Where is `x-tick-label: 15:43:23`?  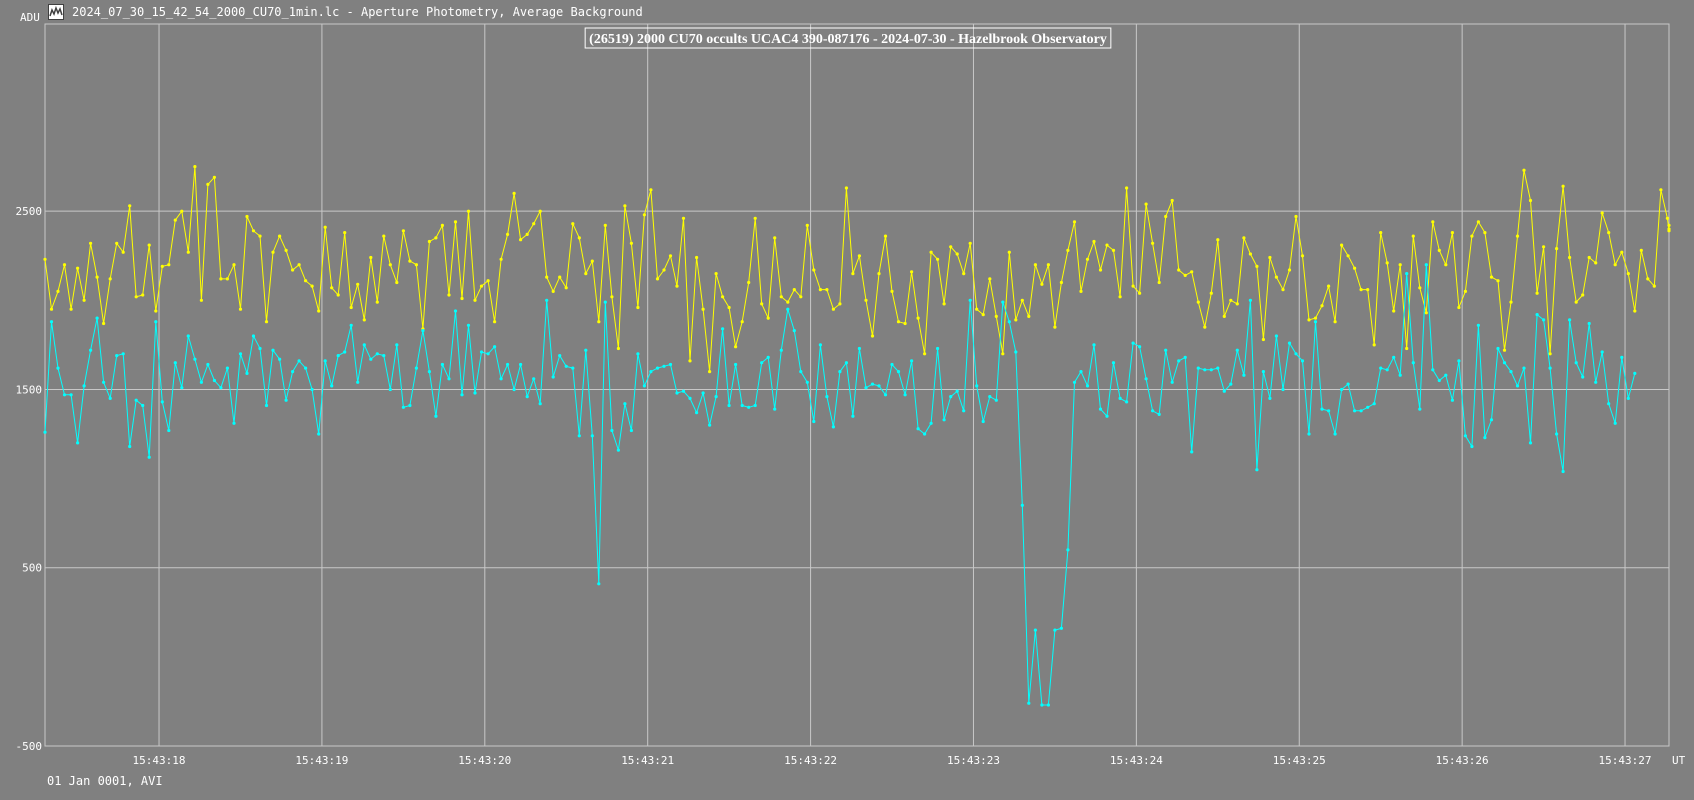 x-tick-label: 15:43:23 is located at coordinates (973, 760).